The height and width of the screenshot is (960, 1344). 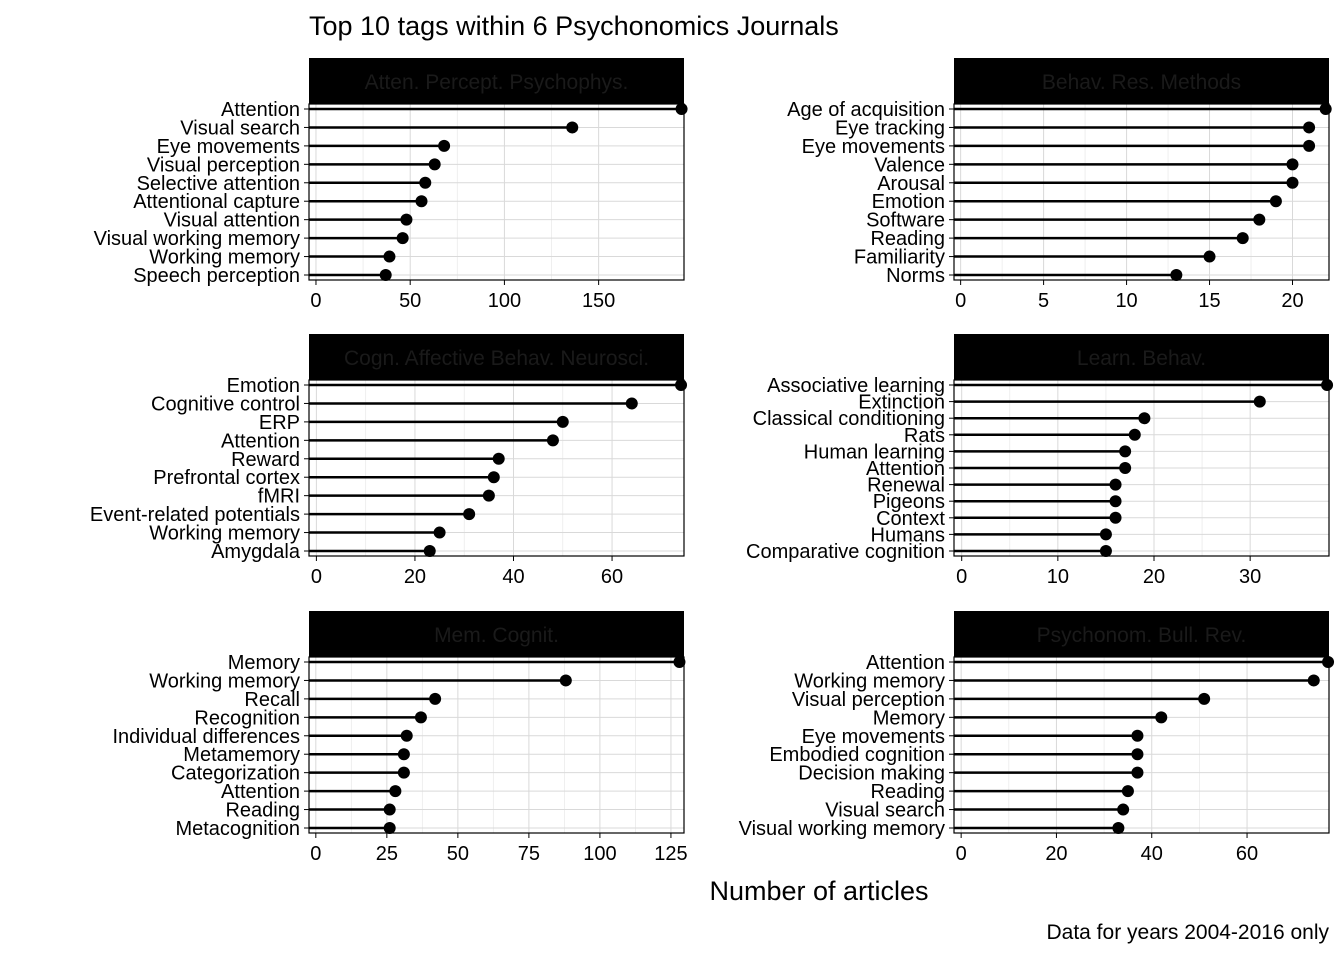 I want to click on category-label: Associative learning, so click(x=856, y=386).